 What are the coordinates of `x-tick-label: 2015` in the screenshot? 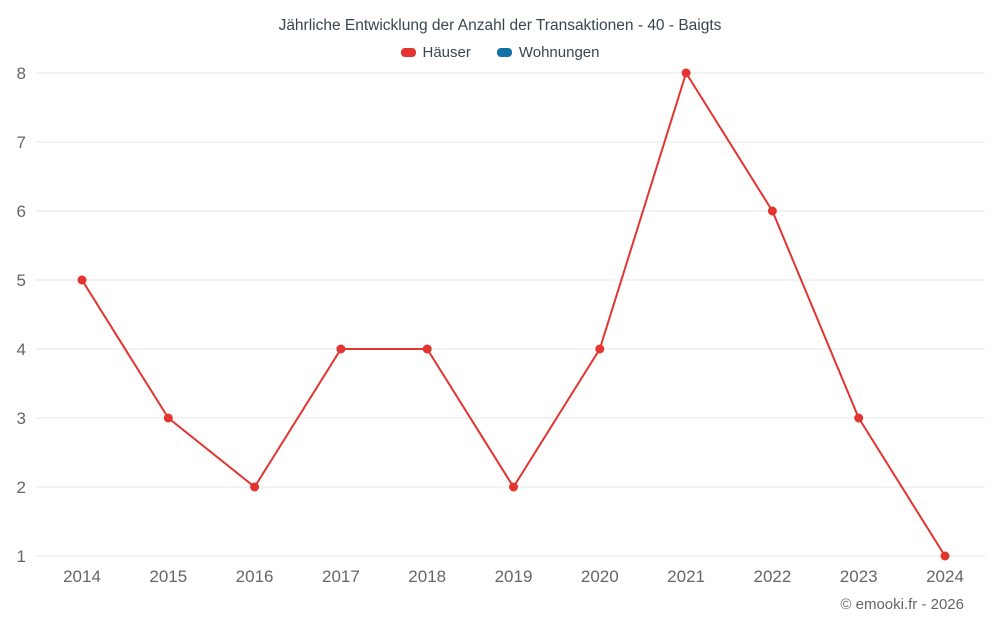 It's located at (168, 576).